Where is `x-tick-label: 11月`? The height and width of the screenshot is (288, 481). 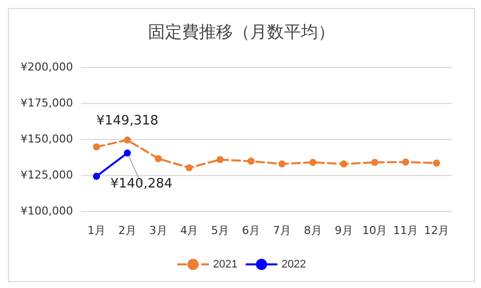 x-tick-label: 11月 is located at coordinates (405, 230).